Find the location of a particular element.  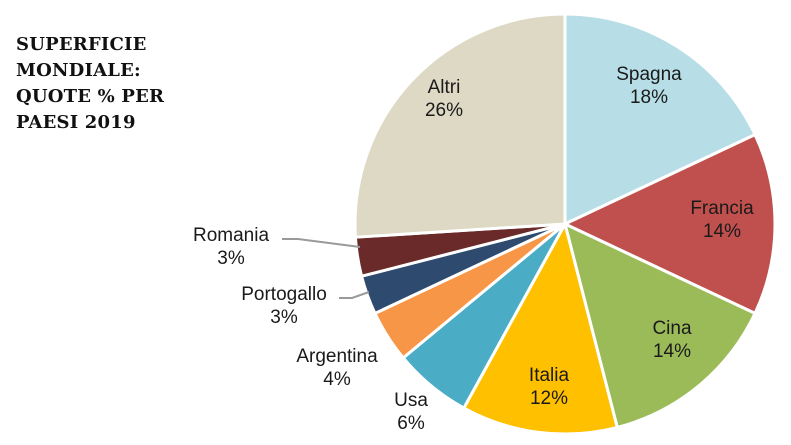

pie-slice-francia is located at coordinates (670, 224).